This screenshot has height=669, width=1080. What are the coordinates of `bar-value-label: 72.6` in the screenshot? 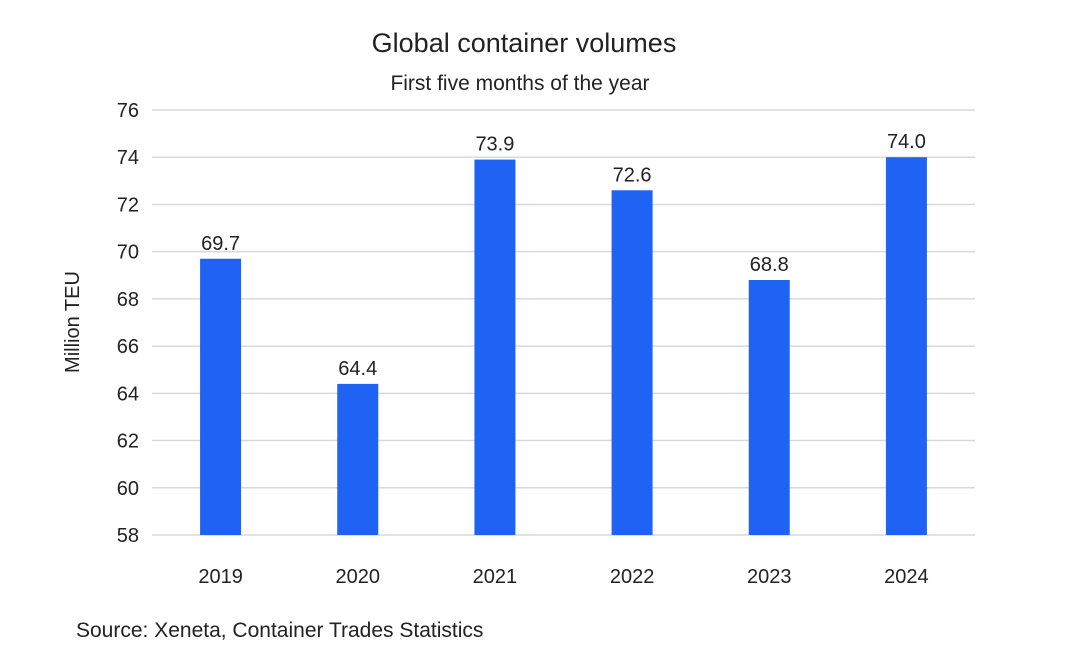 It's located at (632, 175).